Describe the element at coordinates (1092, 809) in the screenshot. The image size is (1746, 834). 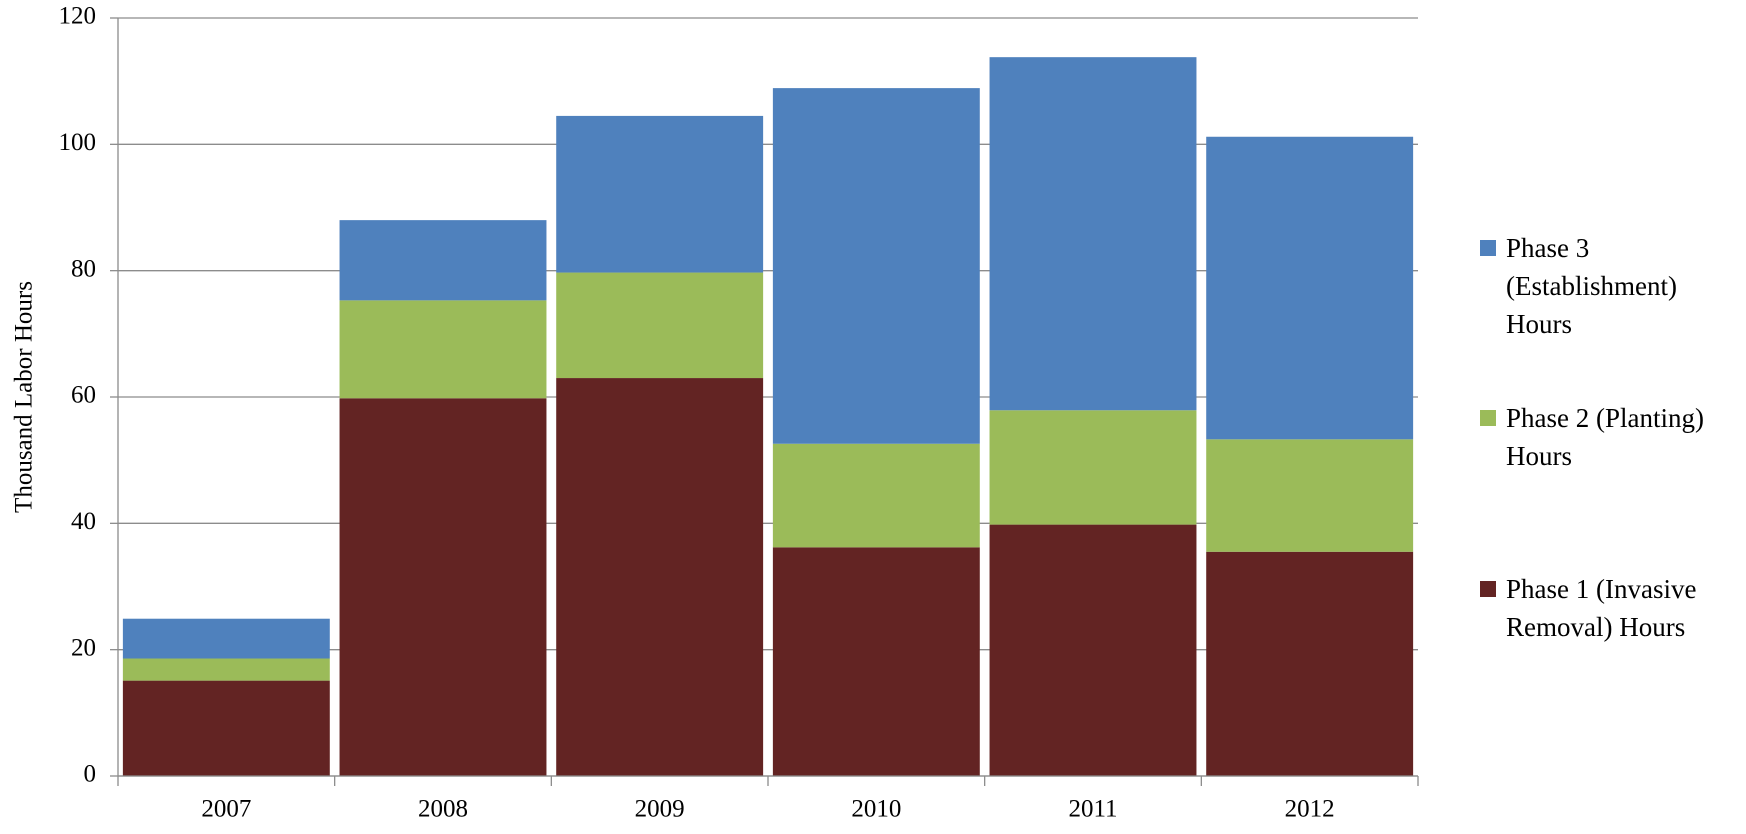
I see `x-tick-label: 2011` at that location.